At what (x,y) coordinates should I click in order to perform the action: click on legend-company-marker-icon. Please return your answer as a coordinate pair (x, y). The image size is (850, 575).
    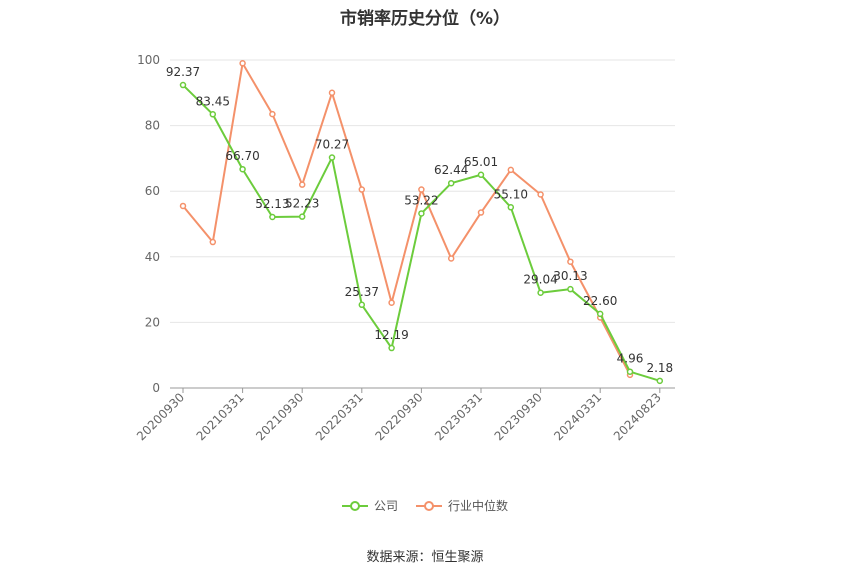
    Looking at the image, I should click on (354, 505).